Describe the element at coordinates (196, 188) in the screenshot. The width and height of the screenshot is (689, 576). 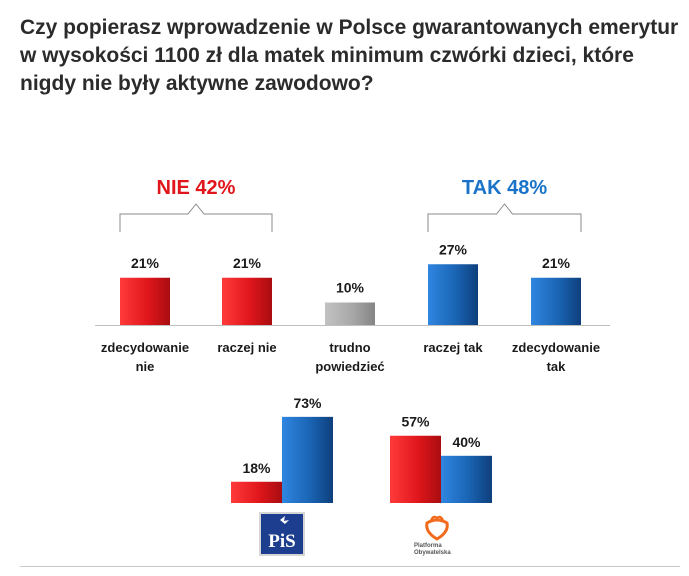
I see `group-label: NIE 42%` at that location.